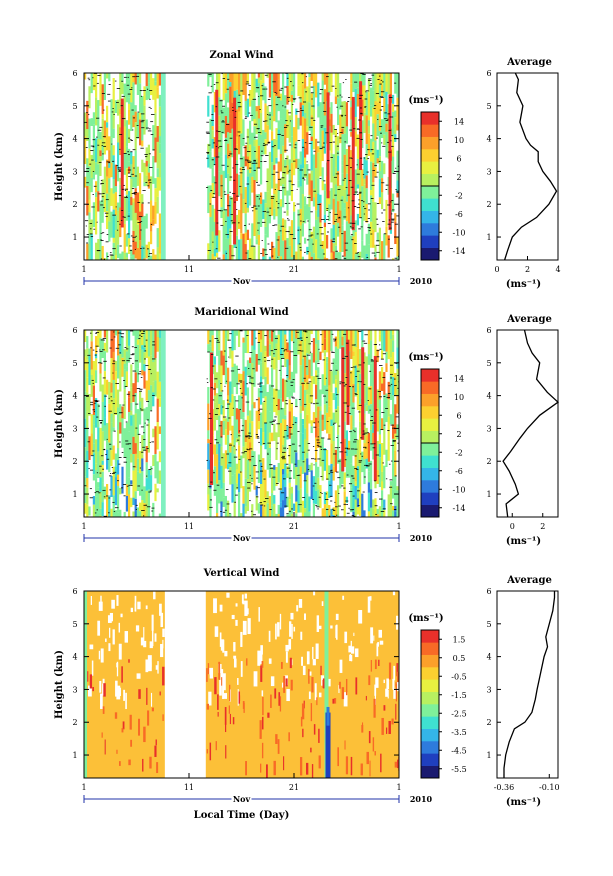 The height and width of the screenshot is (876, 613). What do you see at coordinates (488, 330) in the screenshot?
I see `average-y-tick-label: 6` at bounding box center [488, 330].